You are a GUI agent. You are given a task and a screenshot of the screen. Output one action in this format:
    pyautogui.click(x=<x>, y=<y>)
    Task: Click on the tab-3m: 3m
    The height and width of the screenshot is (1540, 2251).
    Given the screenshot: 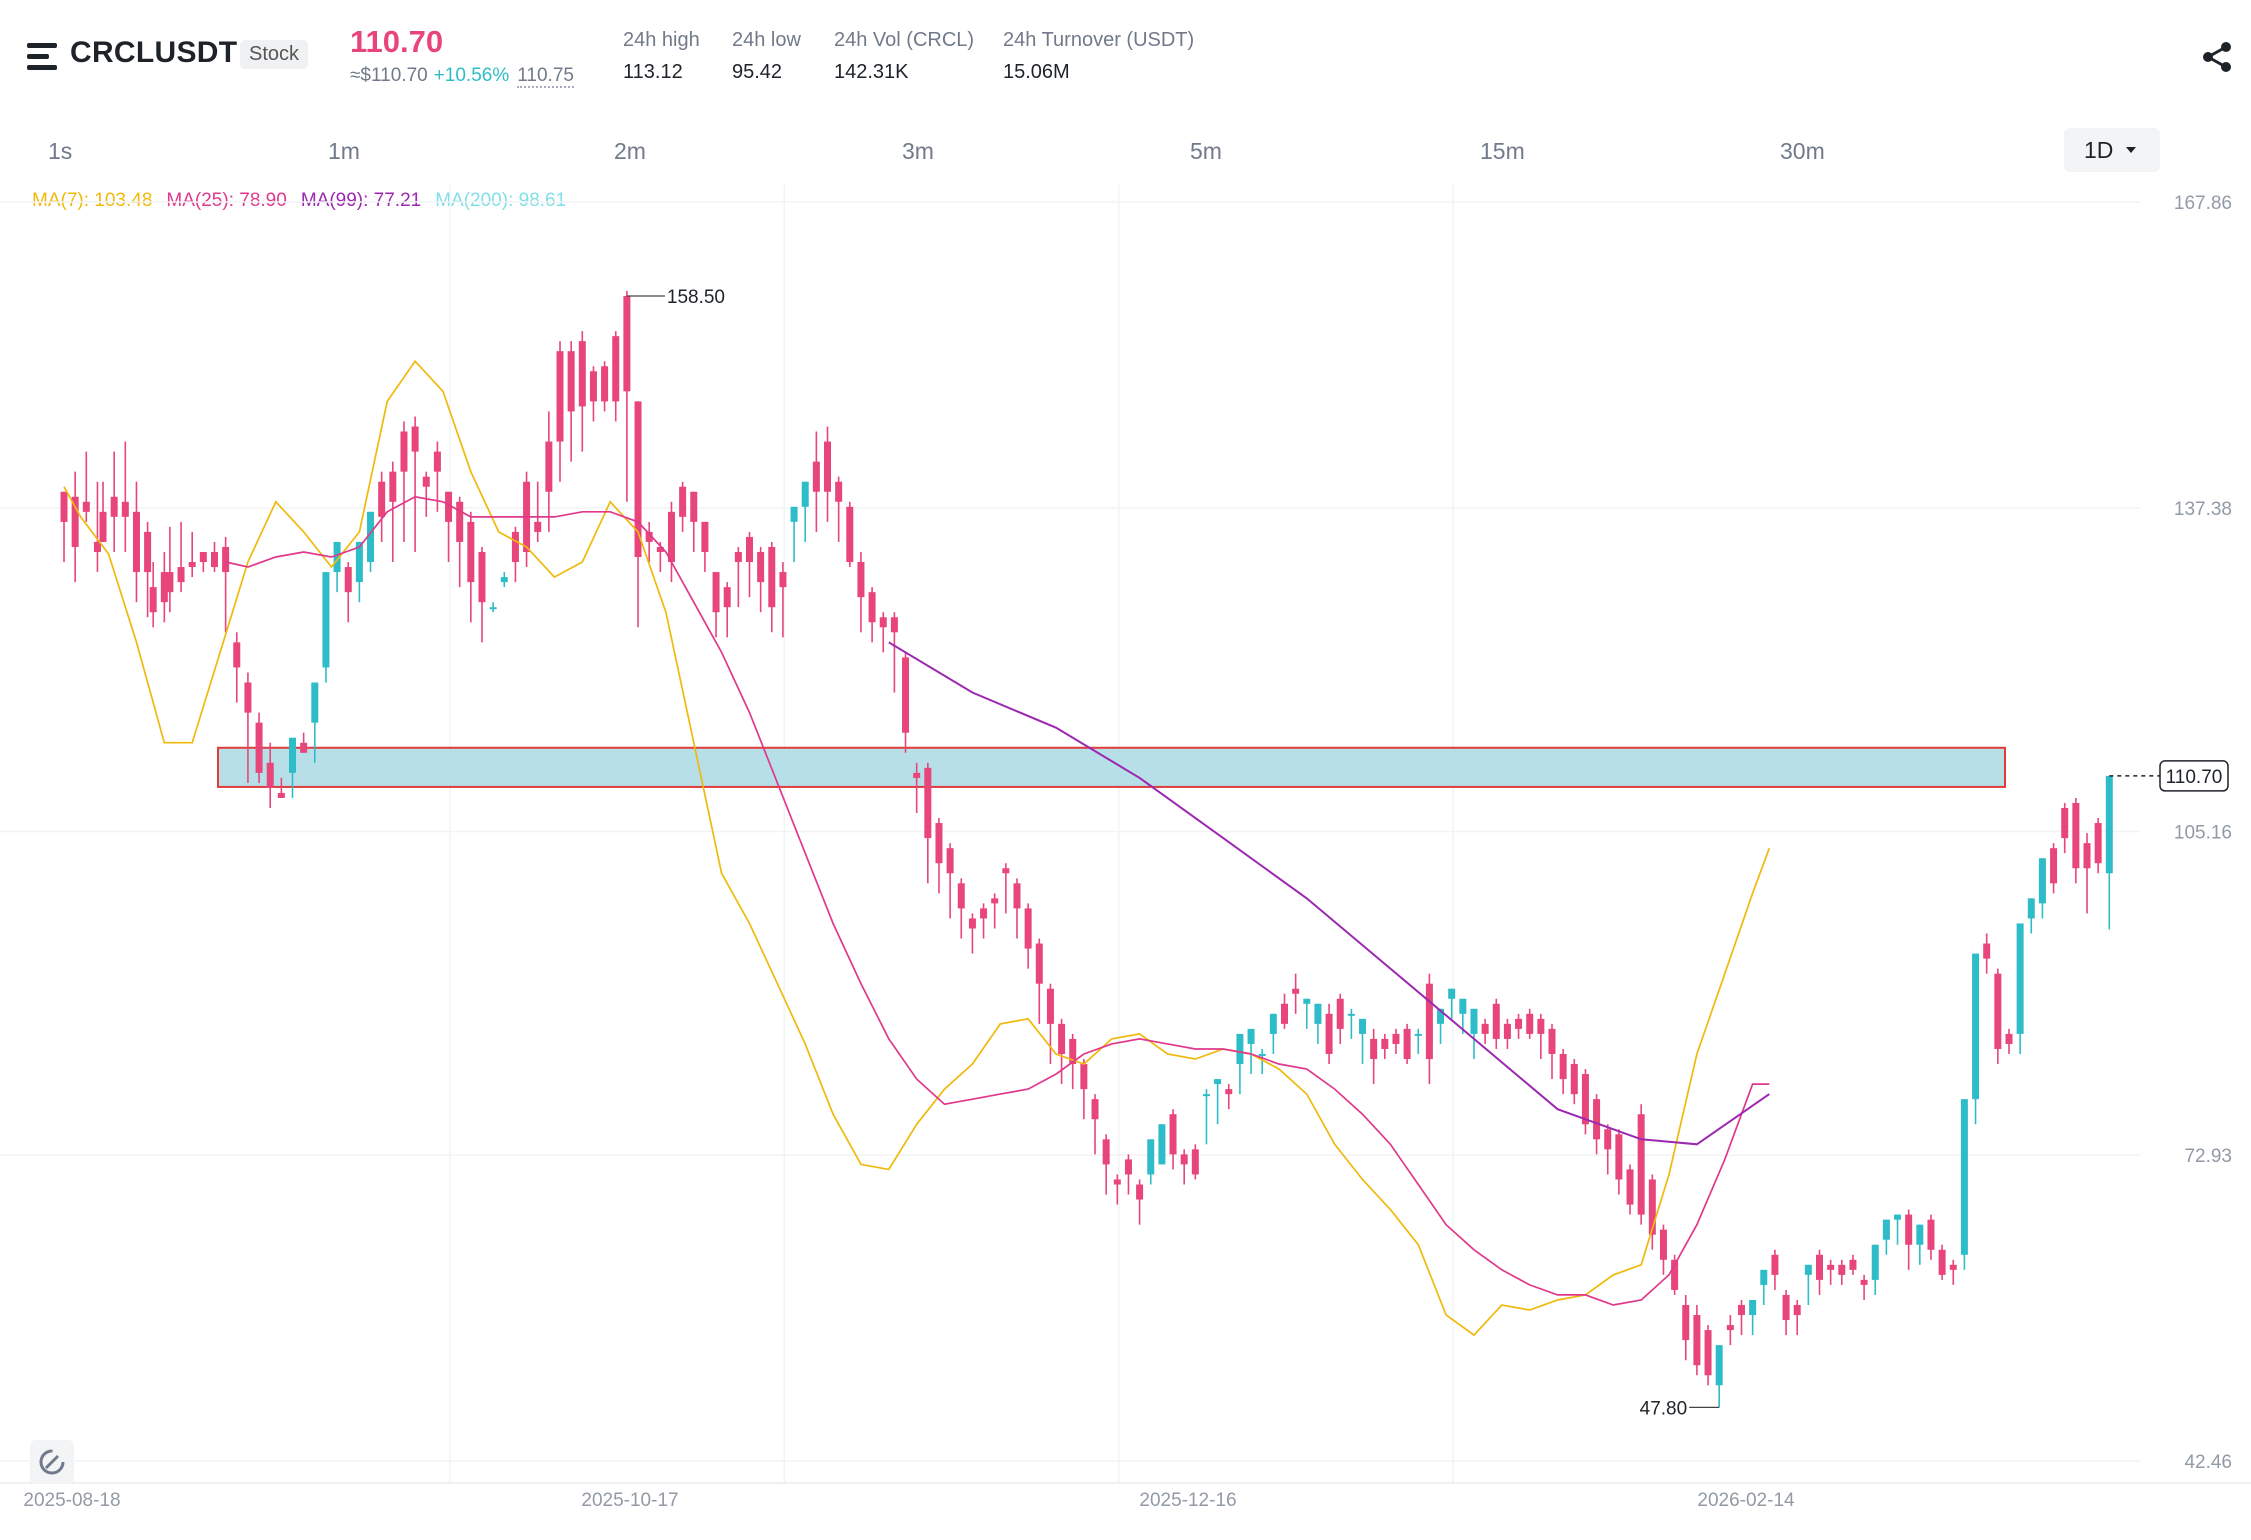 What is the action you would take?
    pyautogui.click(x=918, y=151)
    